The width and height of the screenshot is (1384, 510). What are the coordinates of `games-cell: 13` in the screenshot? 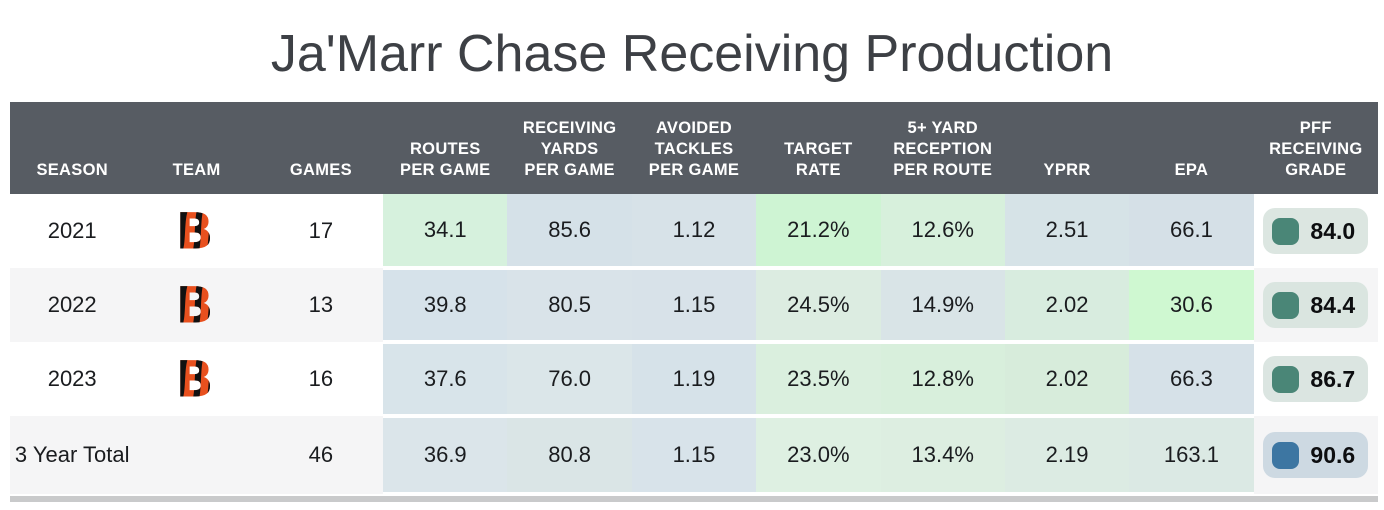 It's located at (321, 304).